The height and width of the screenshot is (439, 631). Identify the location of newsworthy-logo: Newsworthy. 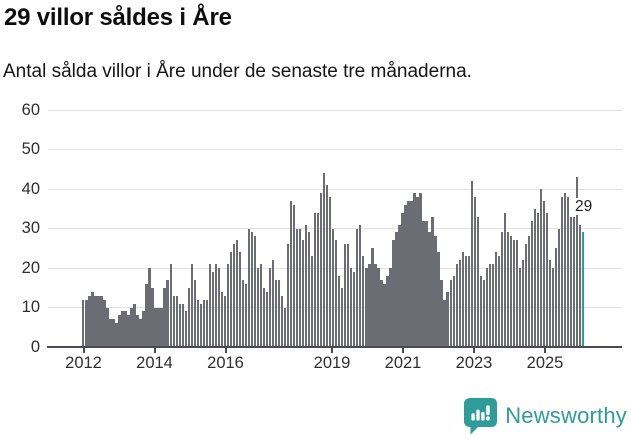
(545, 416).